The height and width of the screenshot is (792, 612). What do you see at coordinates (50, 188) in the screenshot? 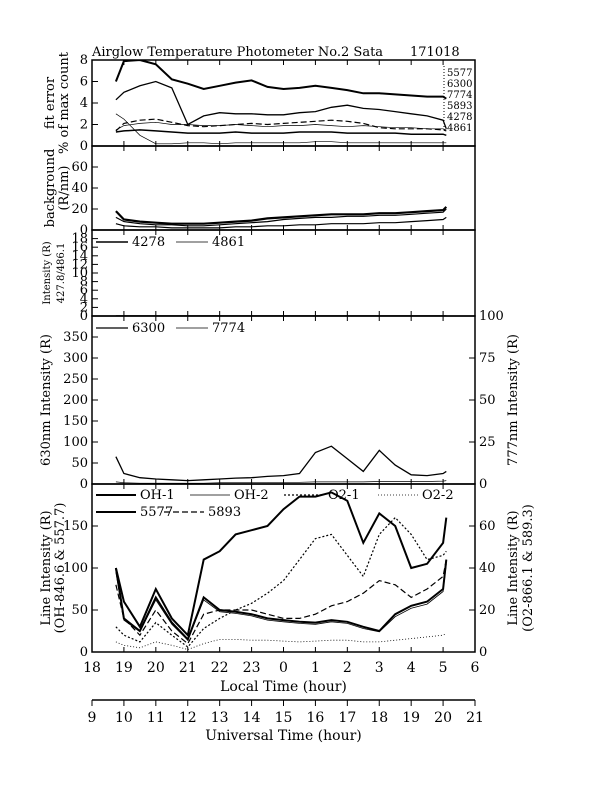
I see `y-axis-label: background` at bounding box center [50, 188].